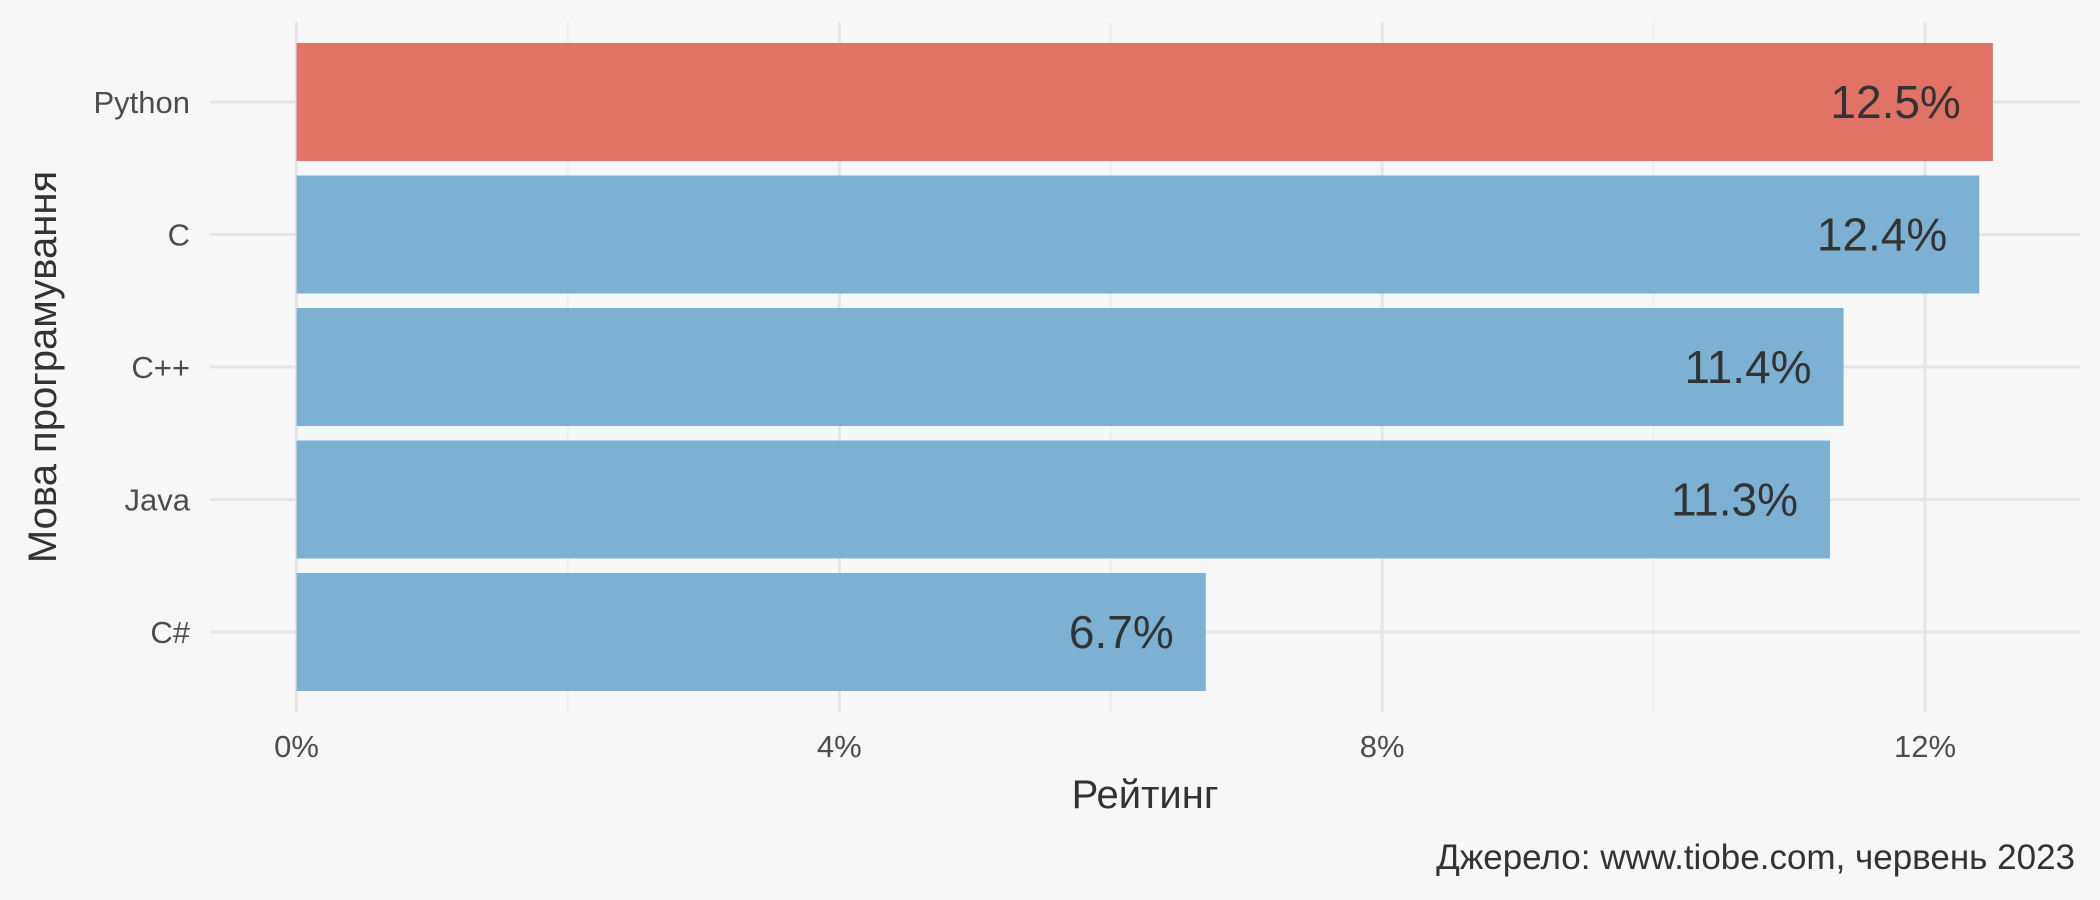 The image size is (2100, 900). Describe the element at coordinates (141, 102) in the screenshot. I see `y-tick-label: Python` at that location.